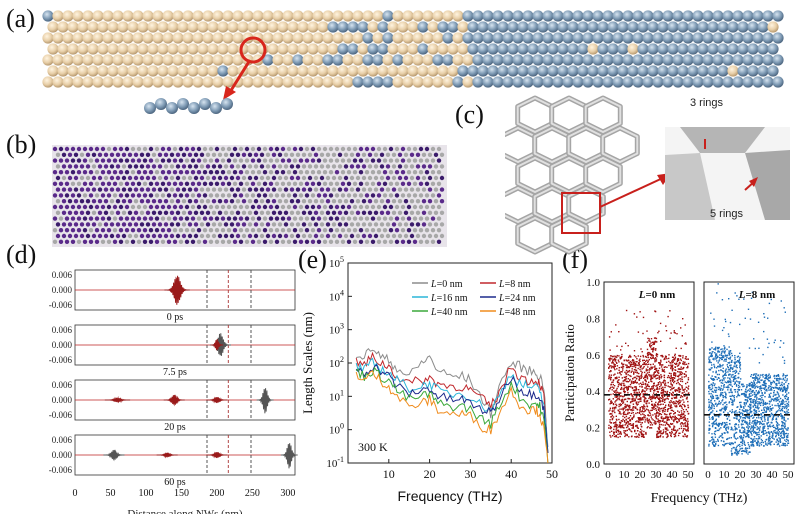 The image size is (799, 514). What do you see at coordinates (593, 283) in the screenshot?
I see `f-ytick: 1.0` at bounding box center [593, 283].